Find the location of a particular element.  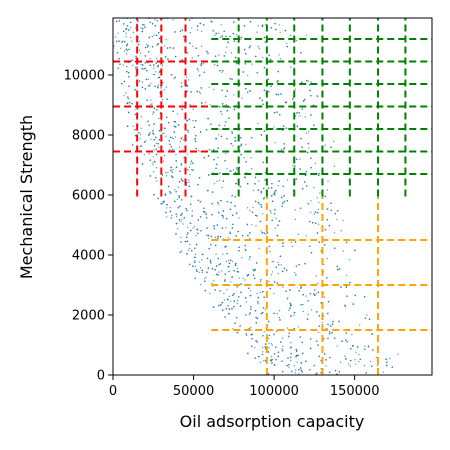

y-axis: 0 2000 4000 6000 8000 10000 is located at coordinates (88, 226).